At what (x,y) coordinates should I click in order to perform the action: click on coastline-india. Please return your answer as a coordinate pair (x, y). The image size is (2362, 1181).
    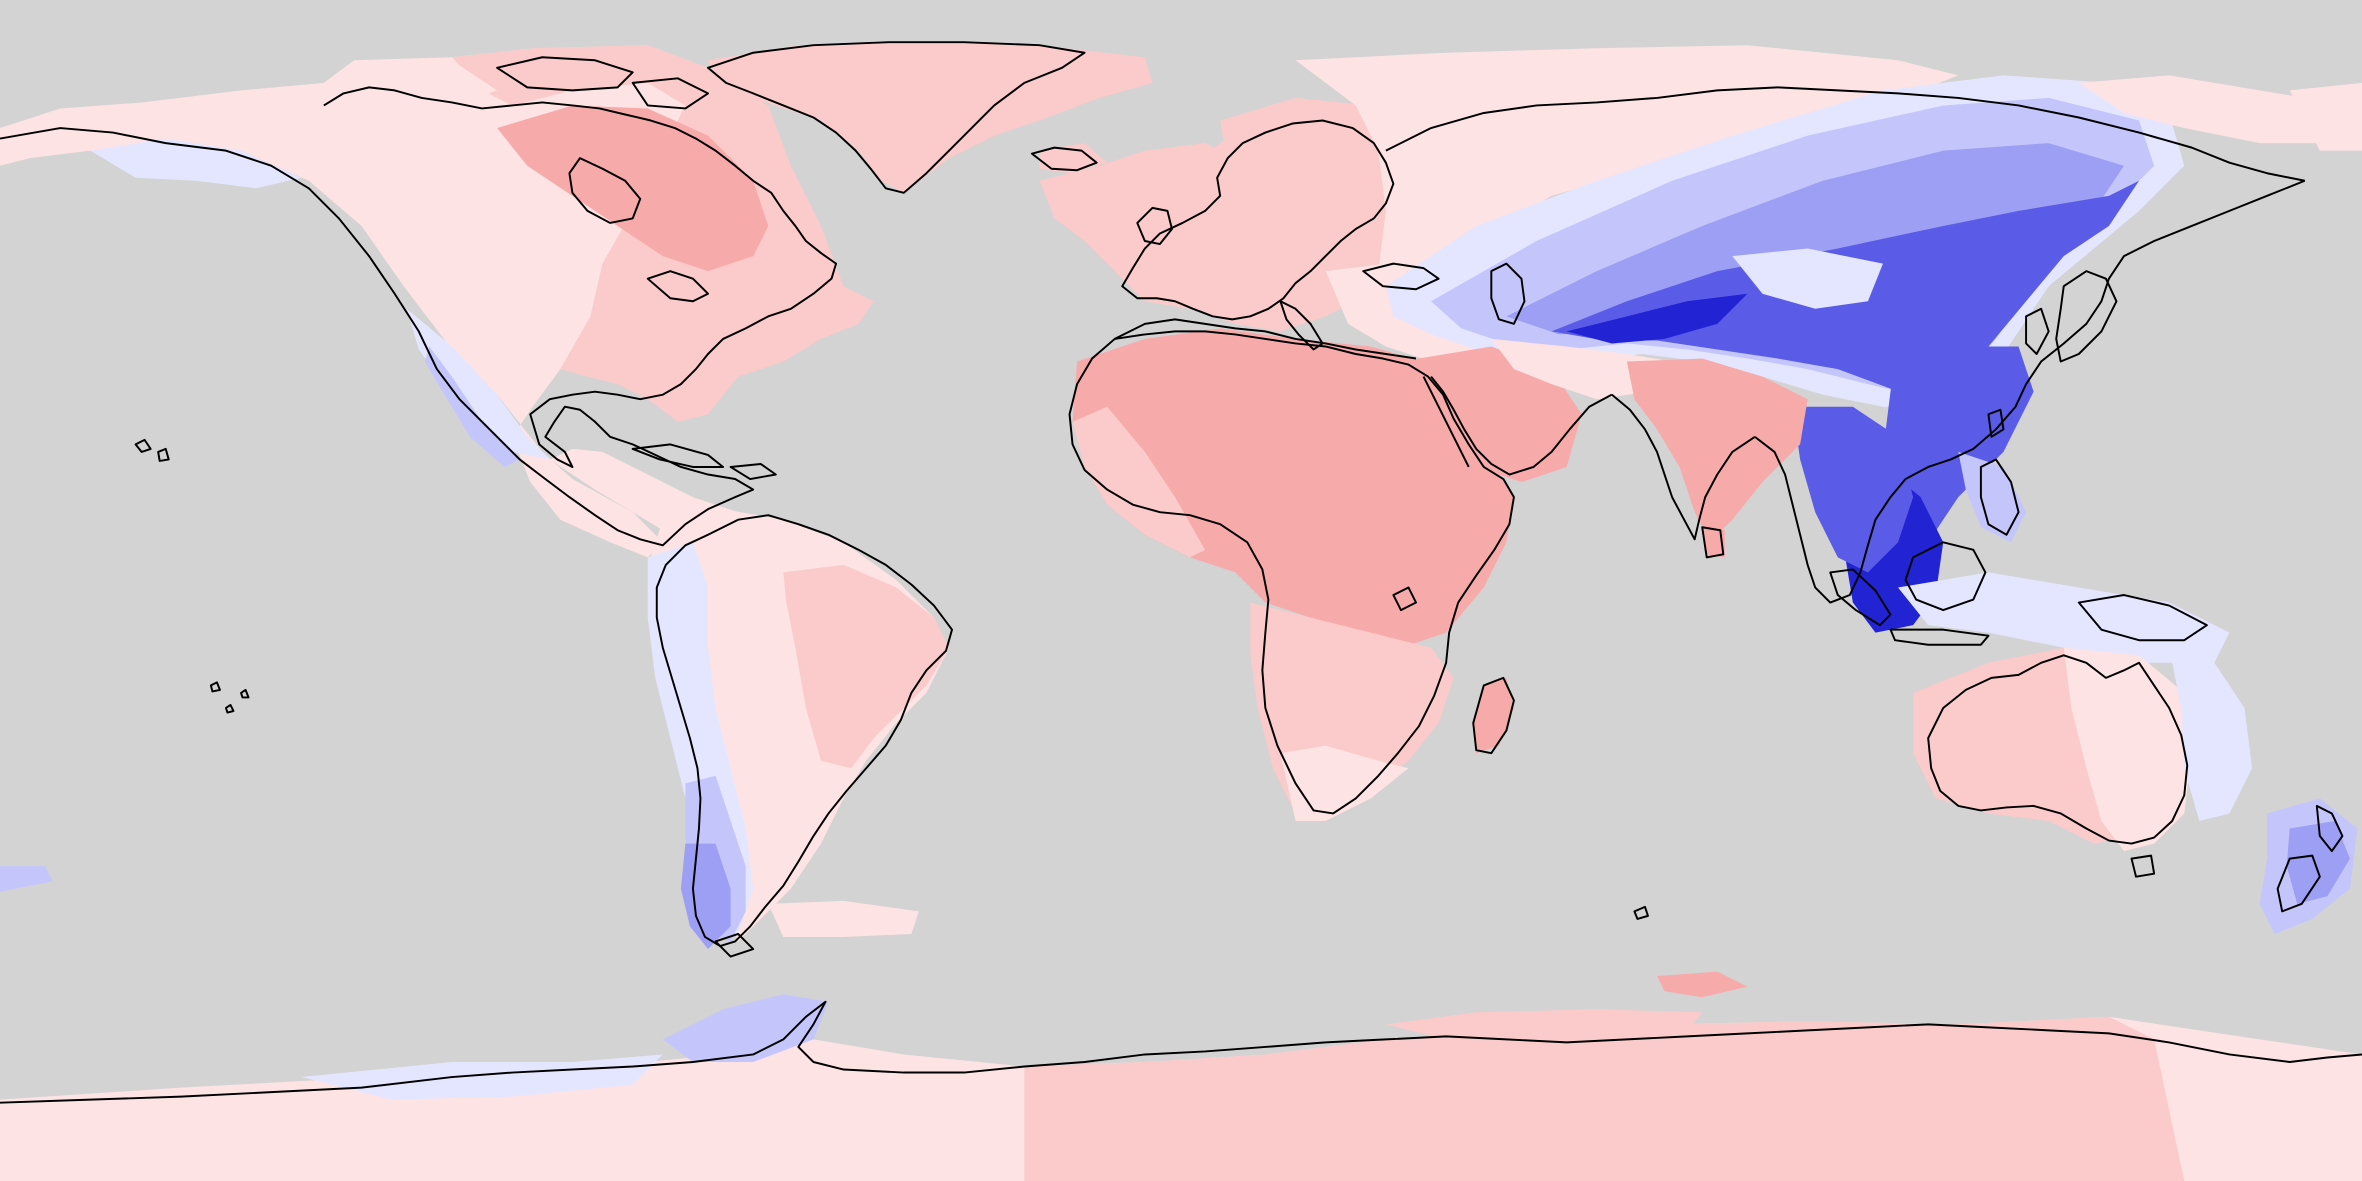
    Looking at the image, I should click on (1683, 467).